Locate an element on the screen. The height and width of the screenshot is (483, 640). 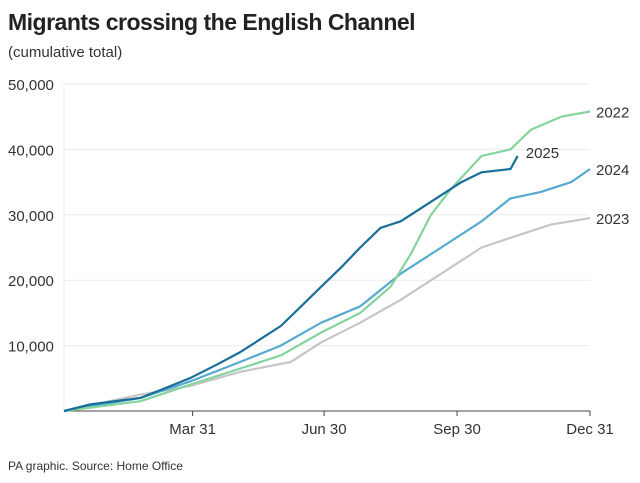
chart-subtitle: (cumulative total) is located at coordinates (65, 52).